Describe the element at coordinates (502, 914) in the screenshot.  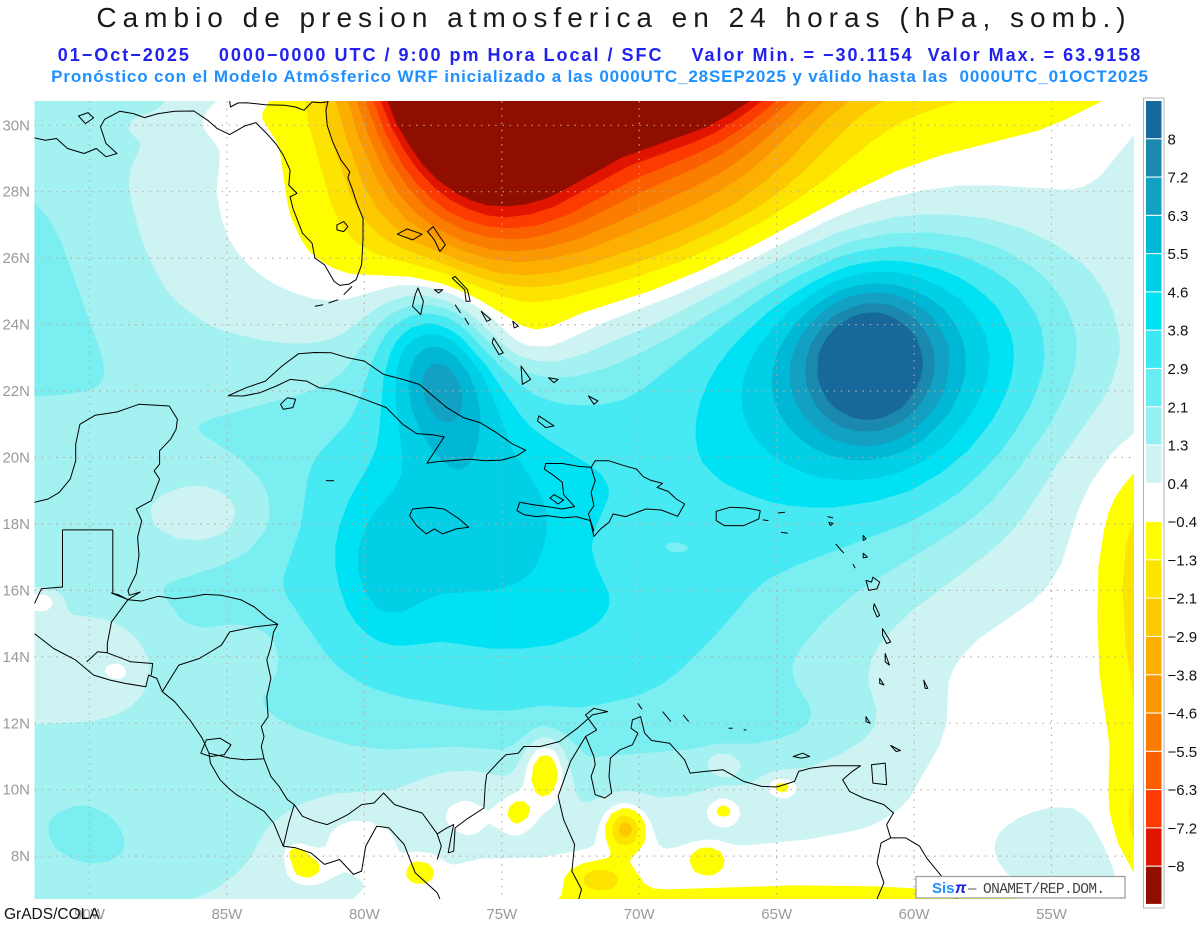
I see `svg-text: 75W` at that location.